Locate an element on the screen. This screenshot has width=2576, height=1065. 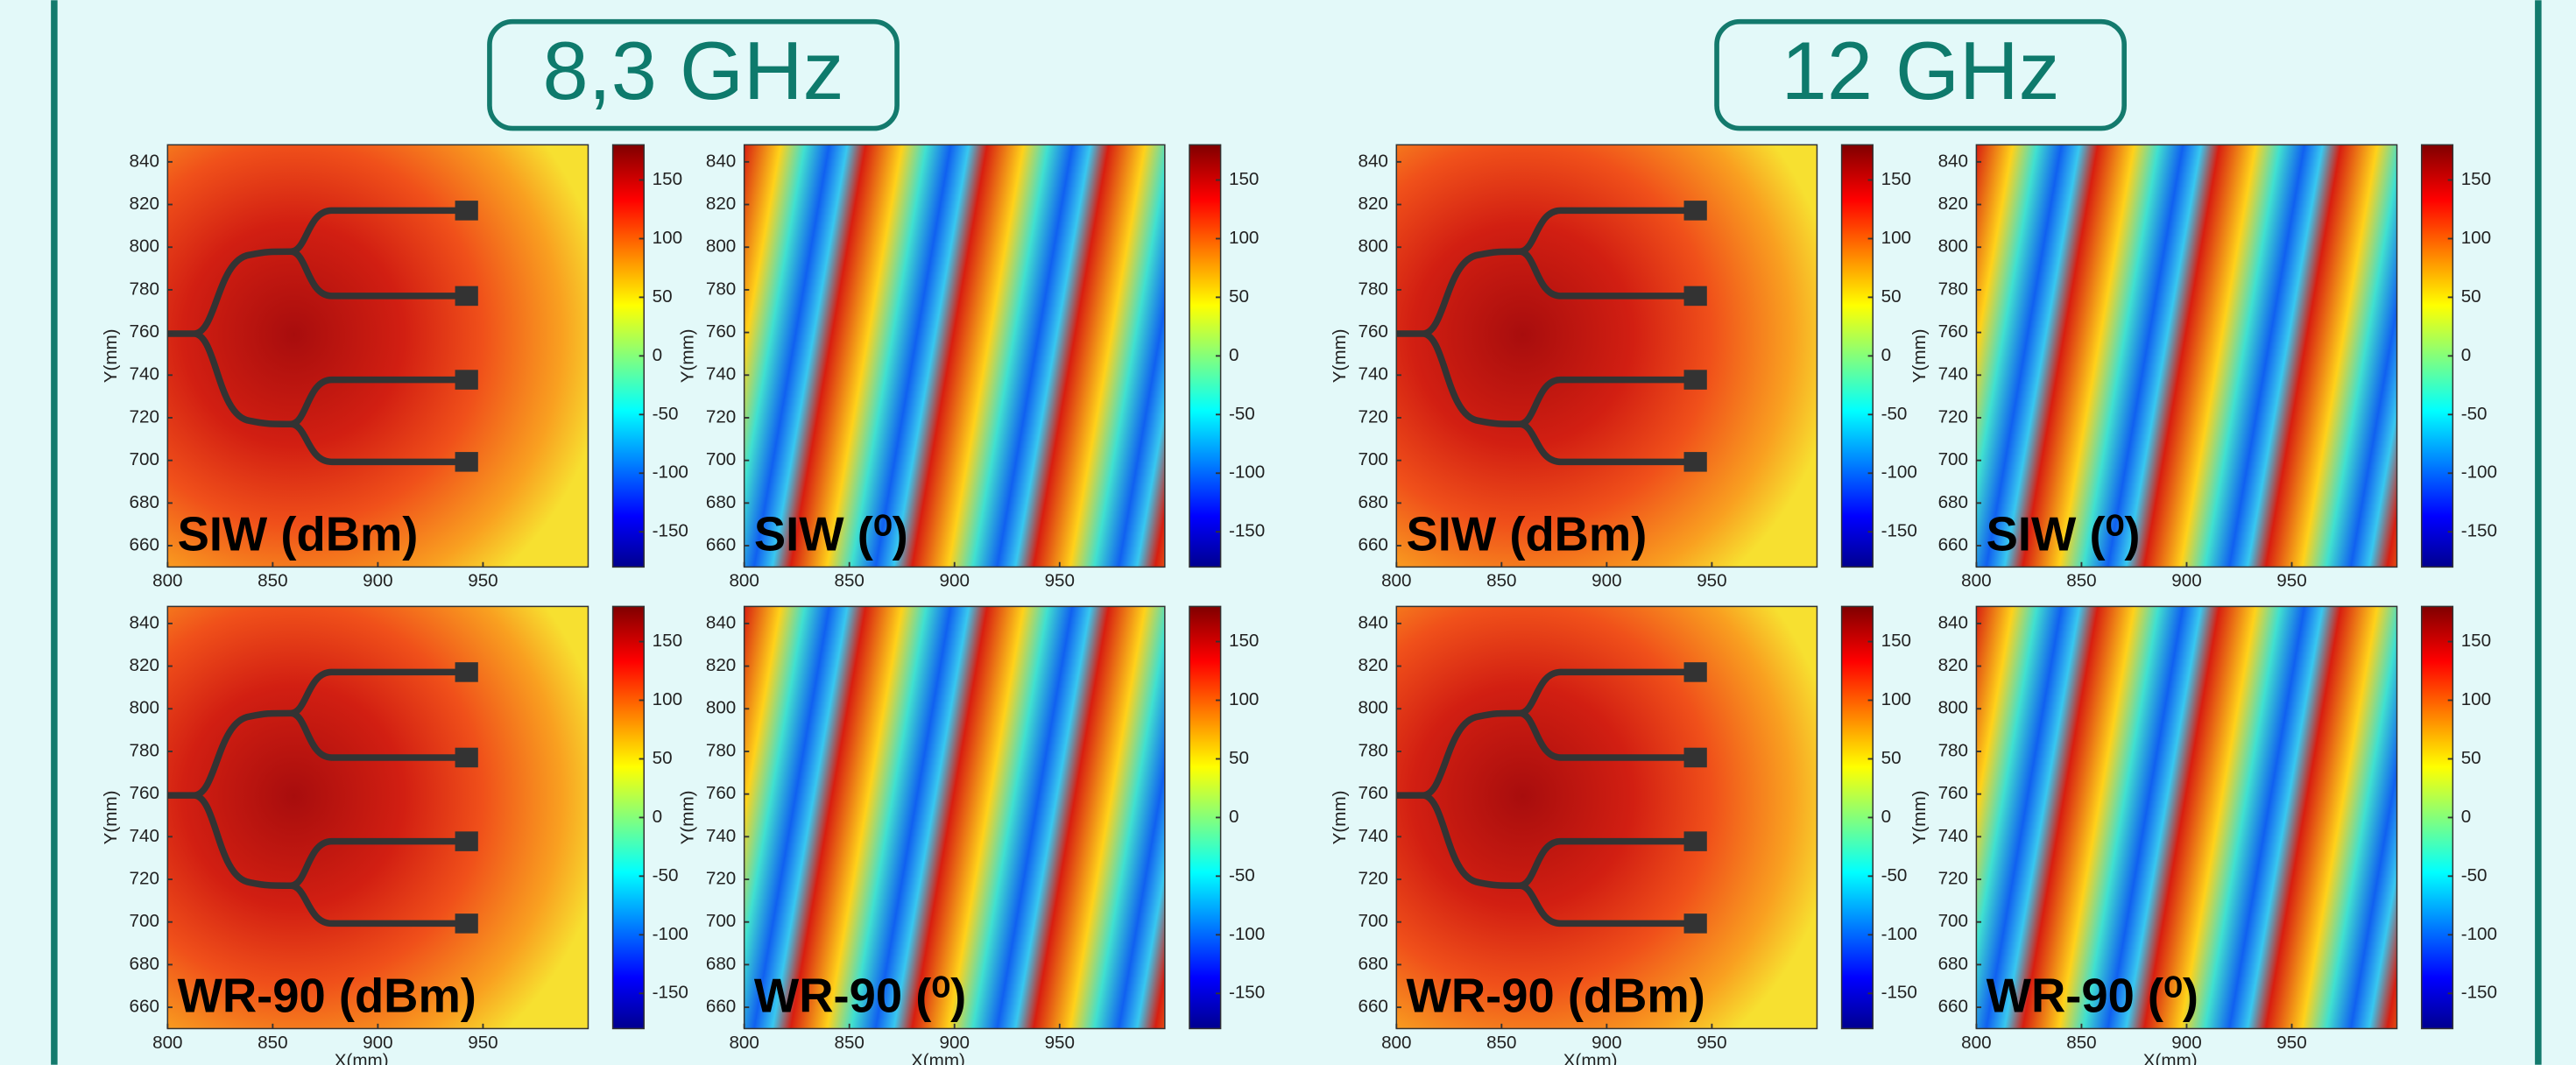
x-tick-label: 900 is located at coordinates (2186, 581).